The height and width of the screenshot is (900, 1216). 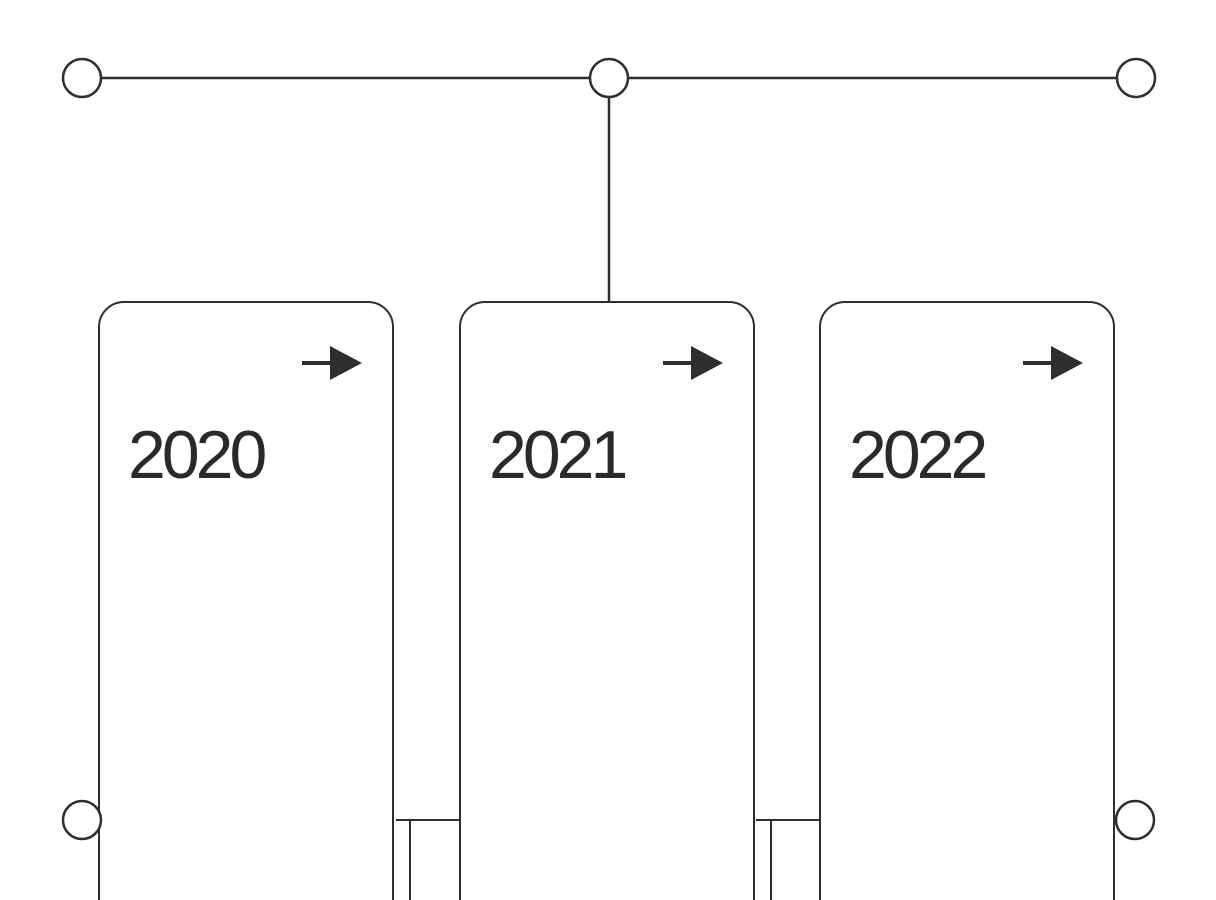 What do you see at coordinates (558, 455) in the screenshot?
I see `card-year: 2021` at bounding box center [558, 455].